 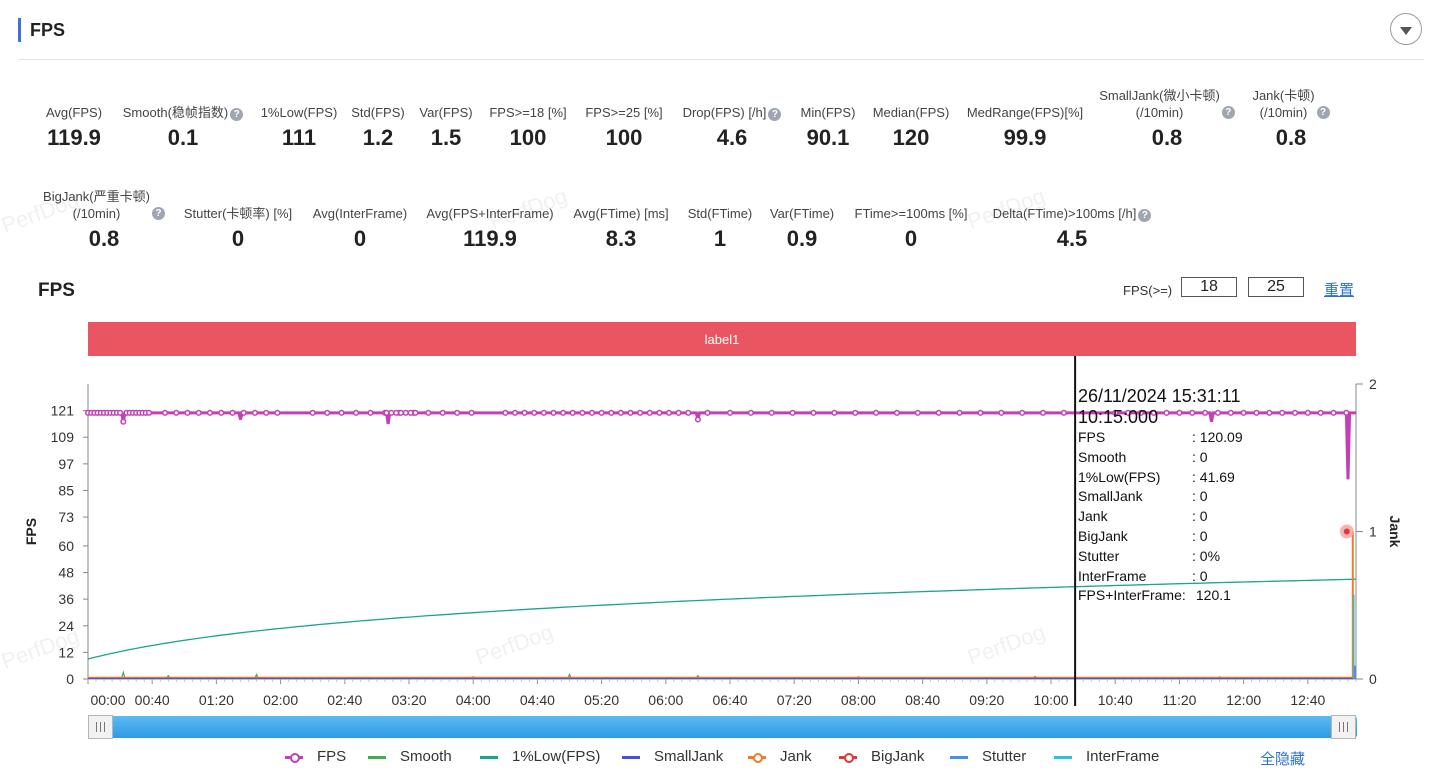 I want to click on tooltip-time: 26/11/2024 15:31:11 10:15:000, so click(x=1159, y=406).